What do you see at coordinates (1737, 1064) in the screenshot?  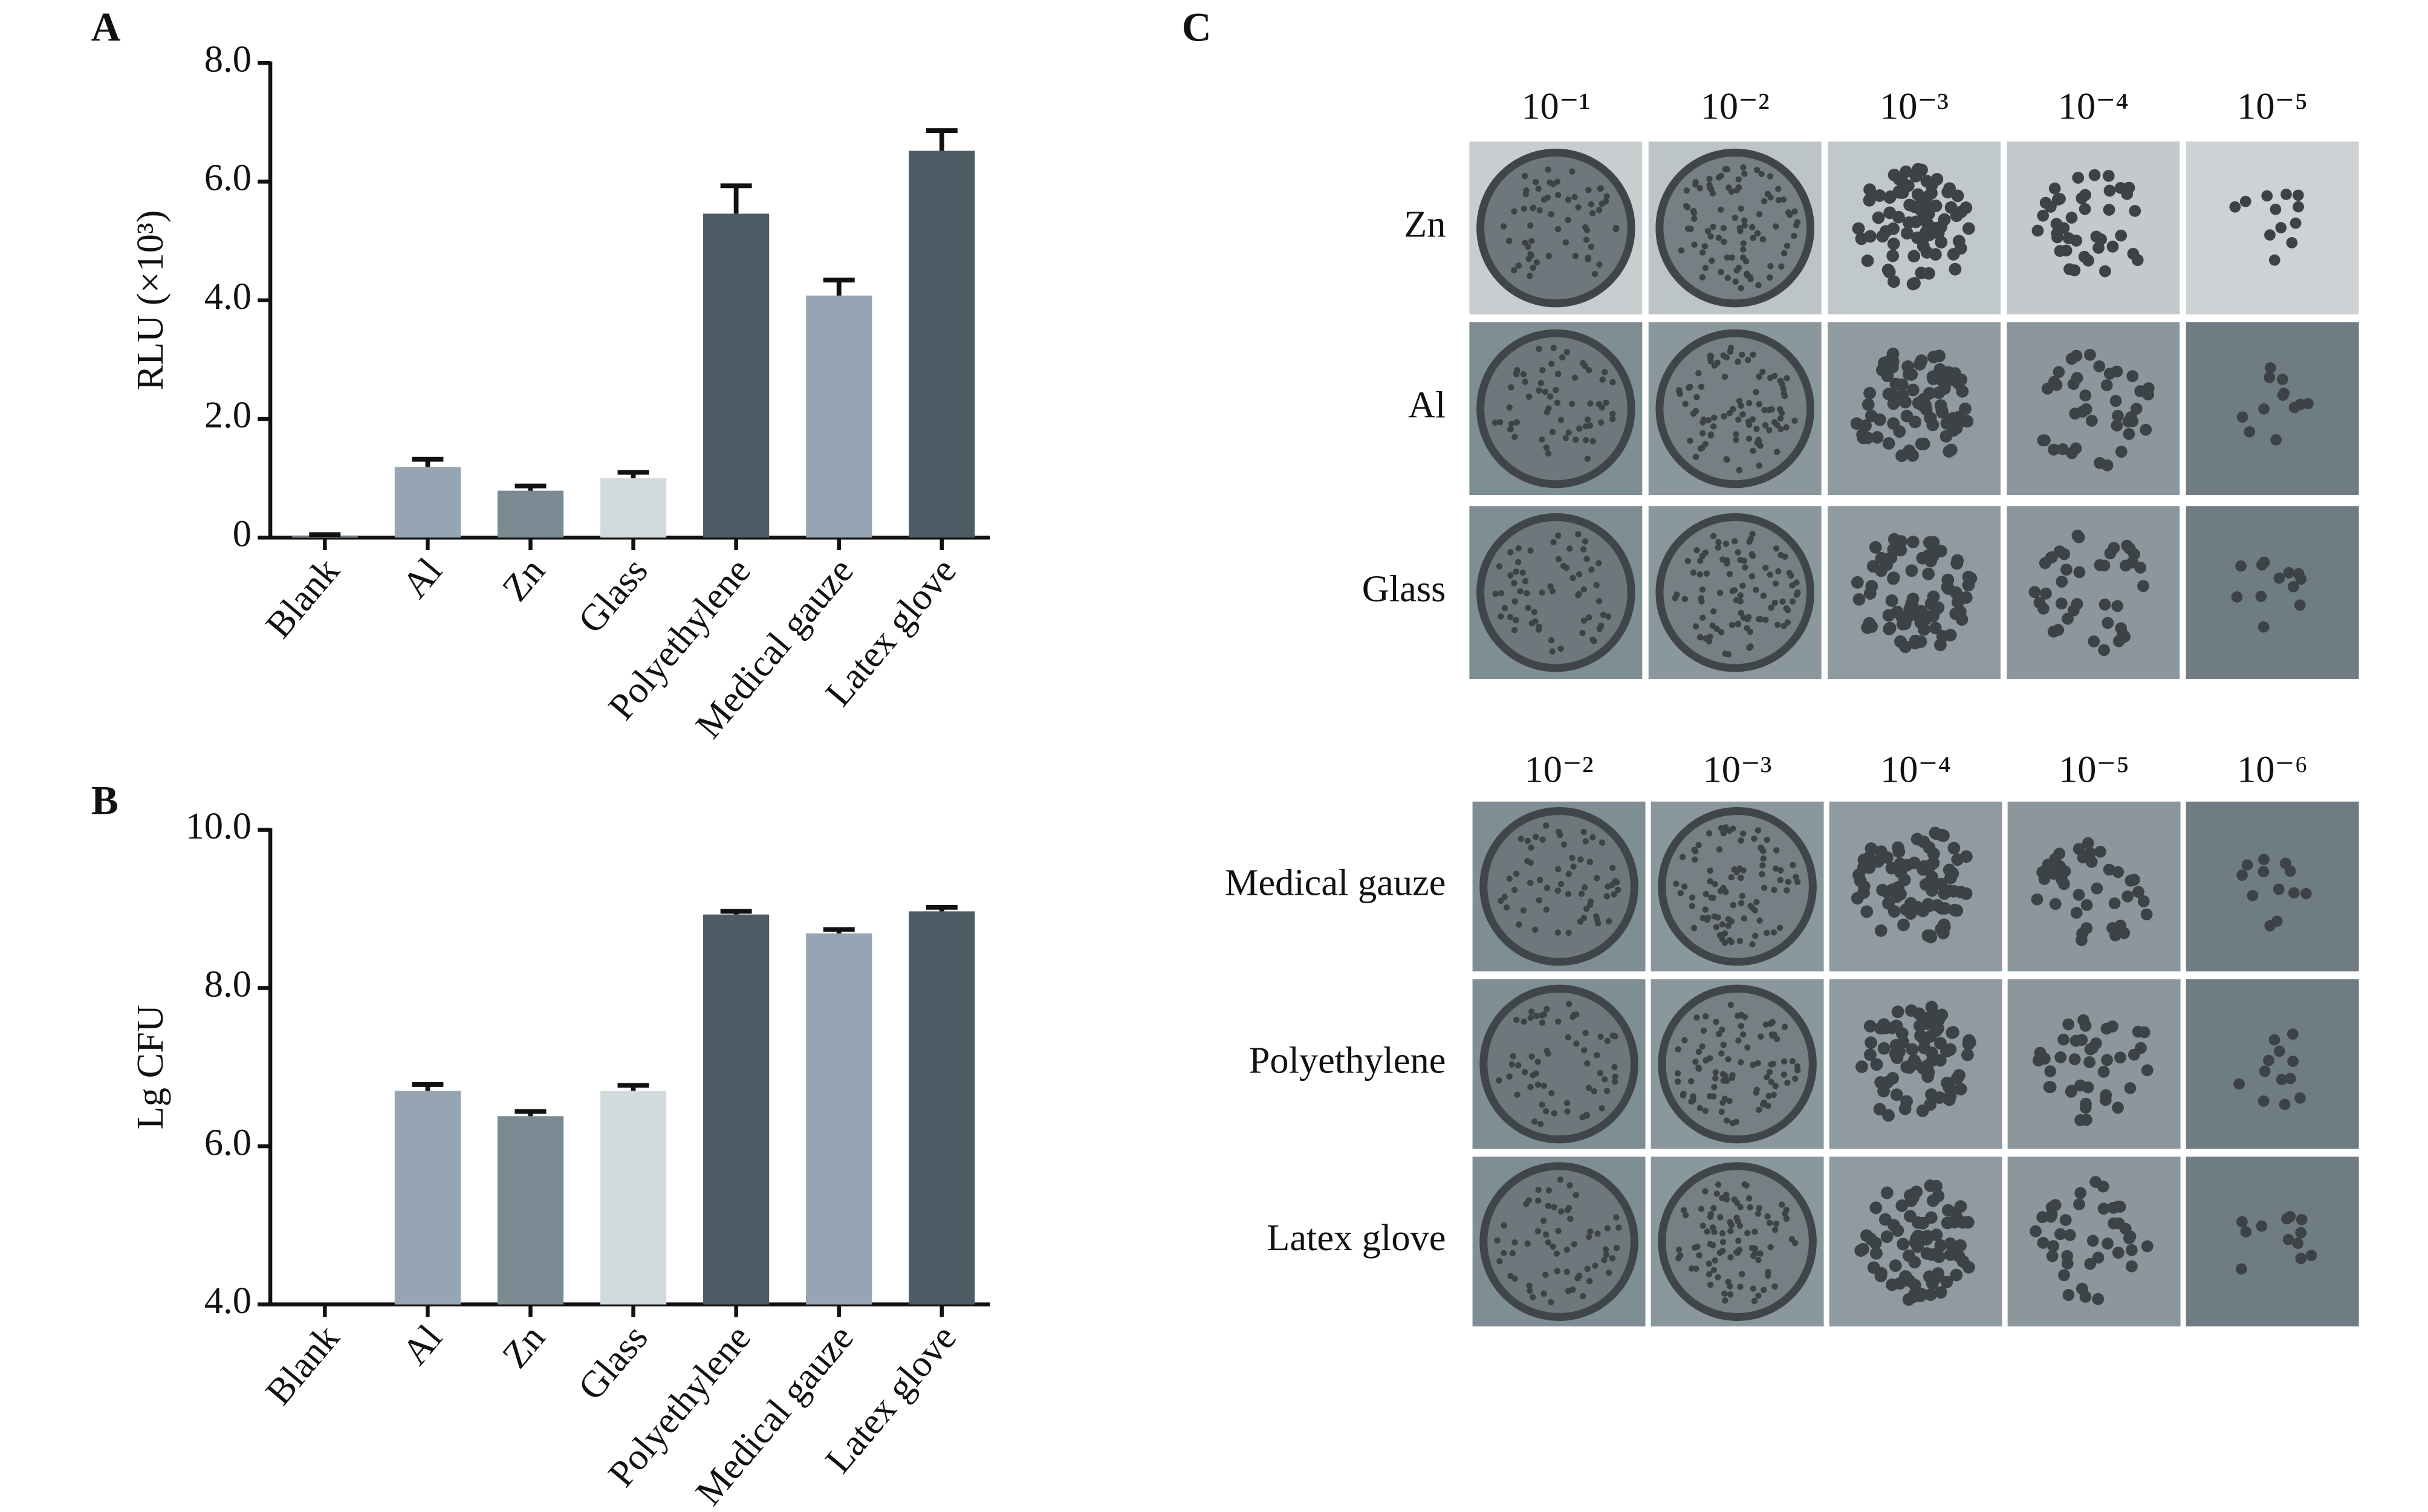 I see `plate-lawn` at bounding box center [1737, 1064].